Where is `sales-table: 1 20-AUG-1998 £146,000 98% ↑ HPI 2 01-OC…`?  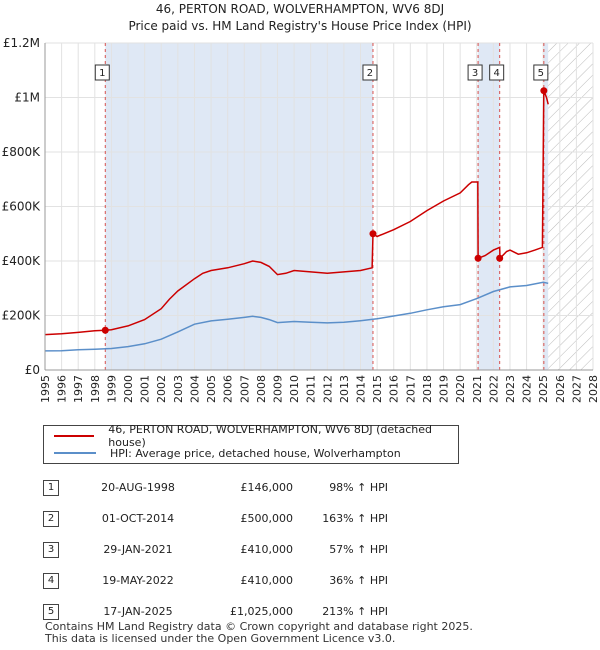 sales-table: 1 20-AUG-1998 £146,000 98% ↑ HPI 2 01-OC… is located at coordinates (215, 549).